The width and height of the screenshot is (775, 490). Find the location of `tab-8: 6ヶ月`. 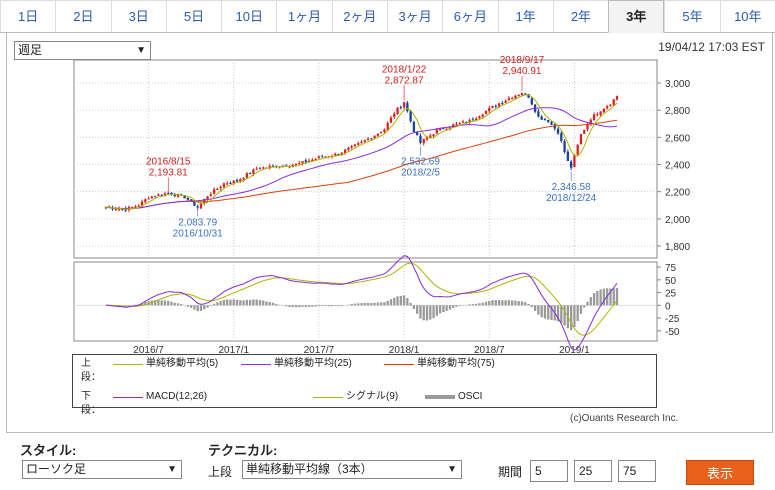

tab-8: 6ヶ月 is located at coordinates (470, 16).